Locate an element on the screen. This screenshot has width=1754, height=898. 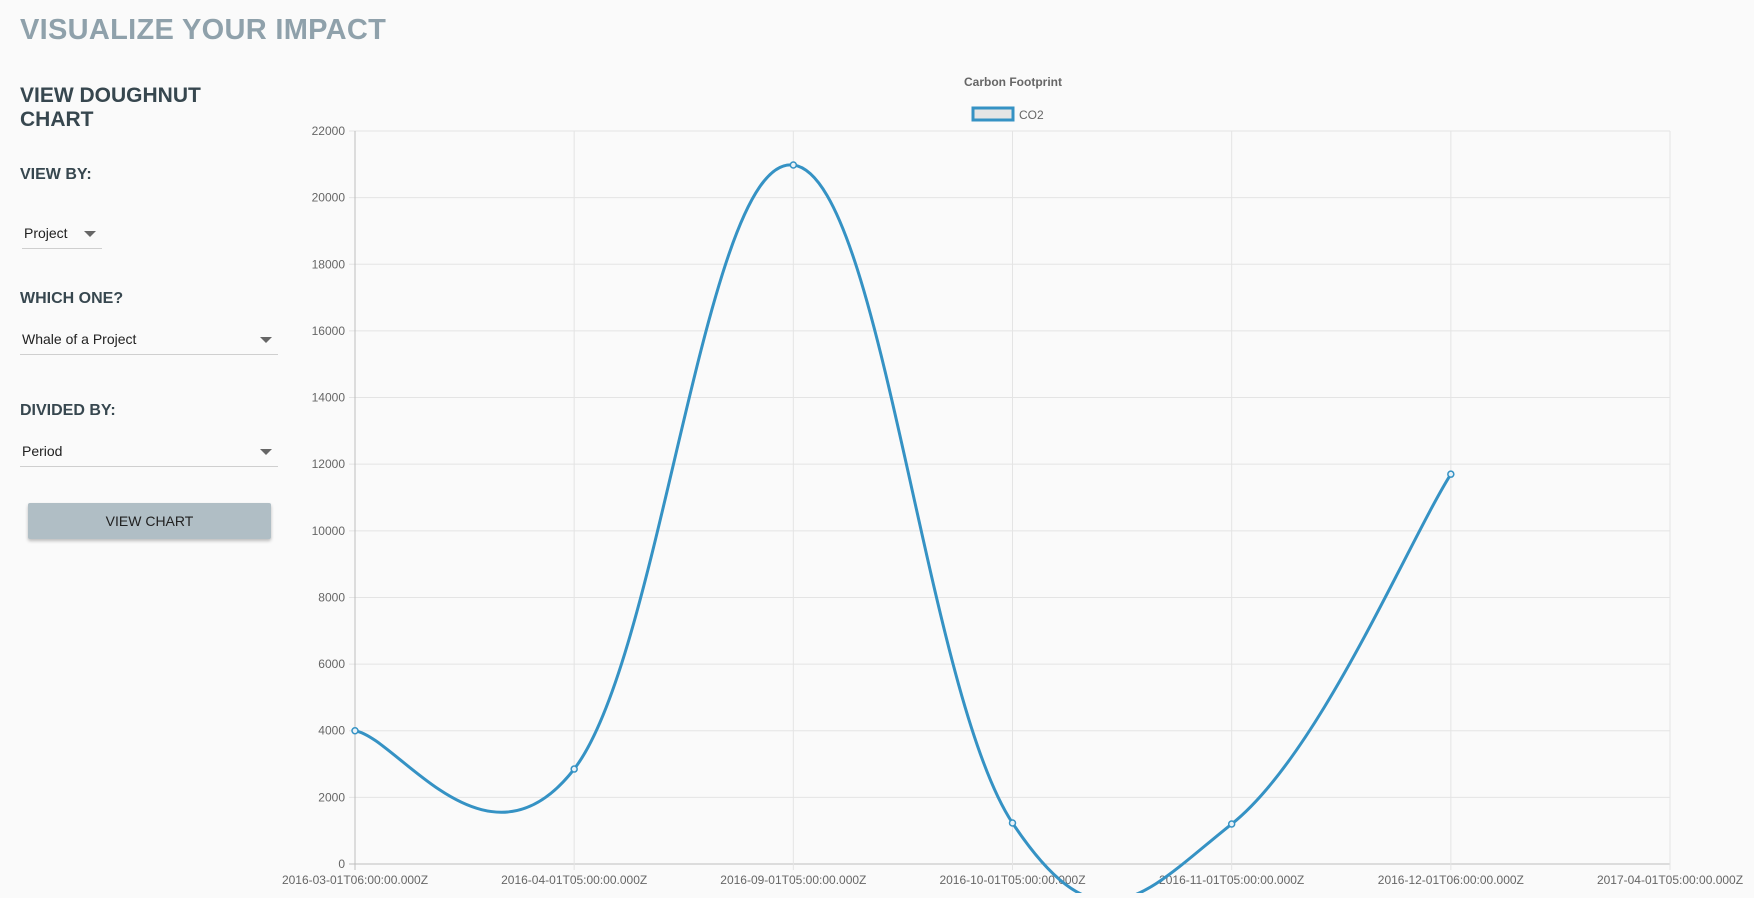
y-tick-label: 0 is located at coordinates (341, 864).